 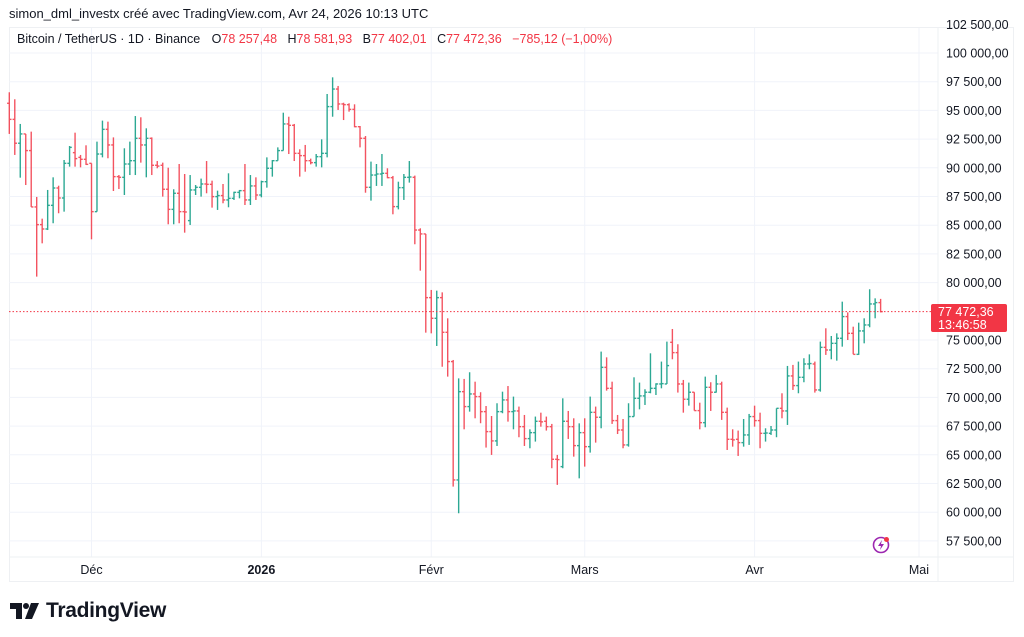 I want to click on high-label: H, so click(x=292, y=39).